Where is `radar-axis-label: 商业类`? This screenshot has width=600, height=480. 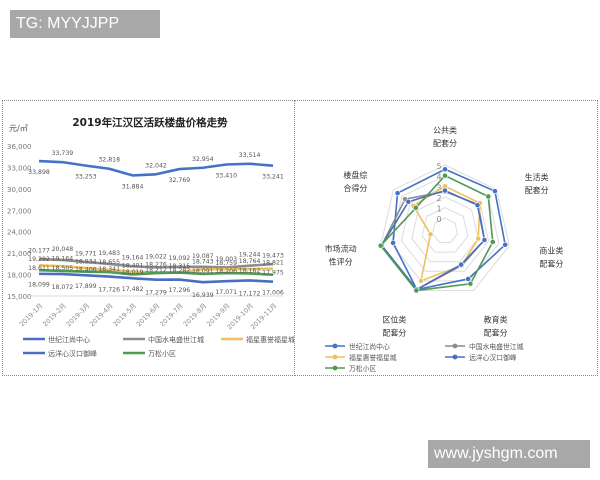 radar-axis-label: 商业类 is located at coordinates (551, 251).